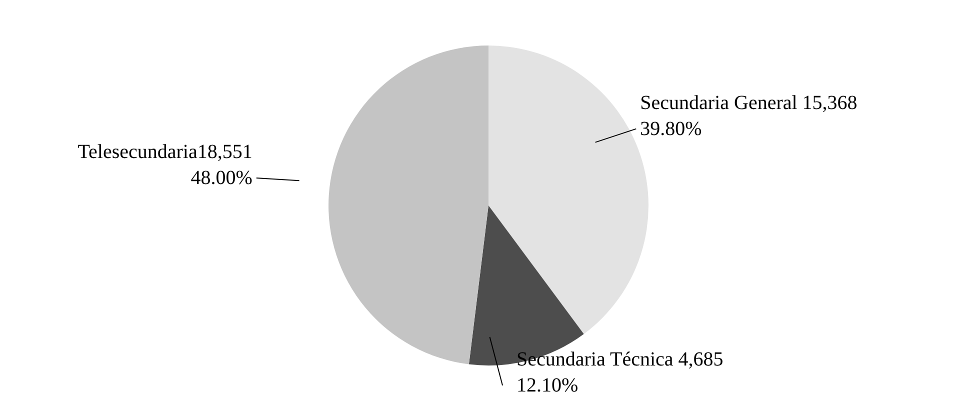 This screenshot has height=411, width=977. I want to click on data-label: 12.10%, so click(547, 385).